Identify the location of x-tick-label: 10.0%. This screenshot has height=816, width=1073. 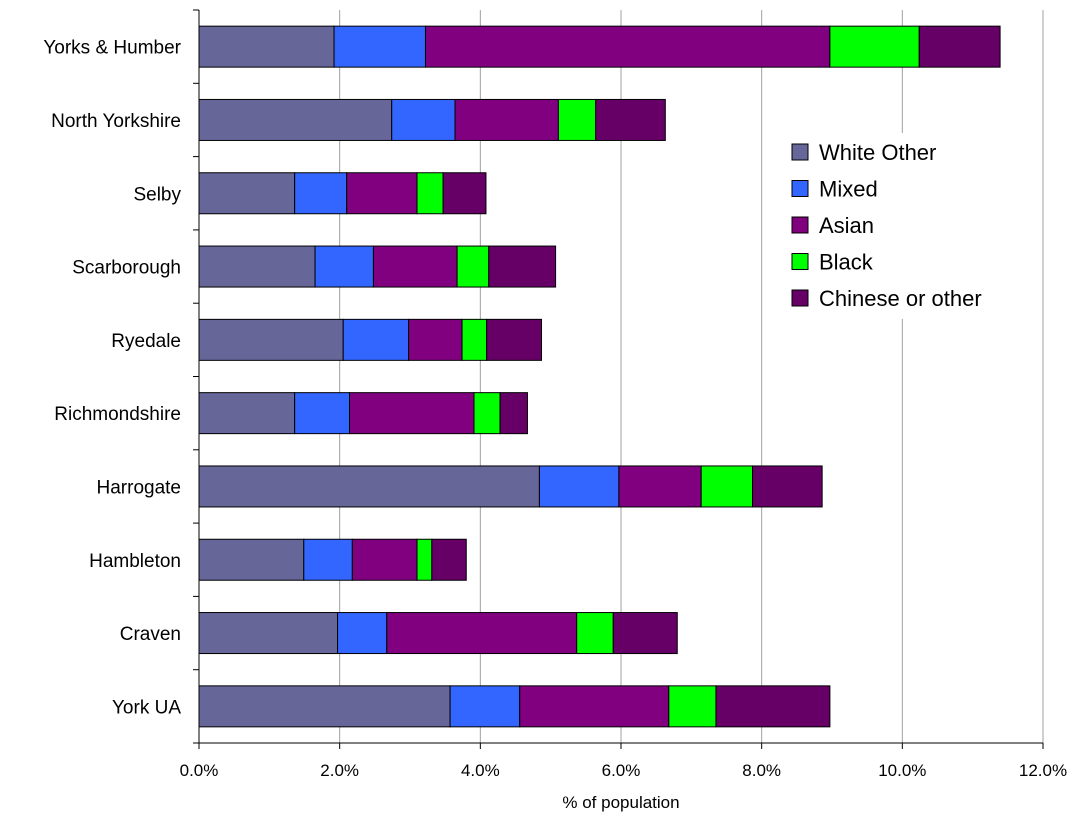
(902, 770).